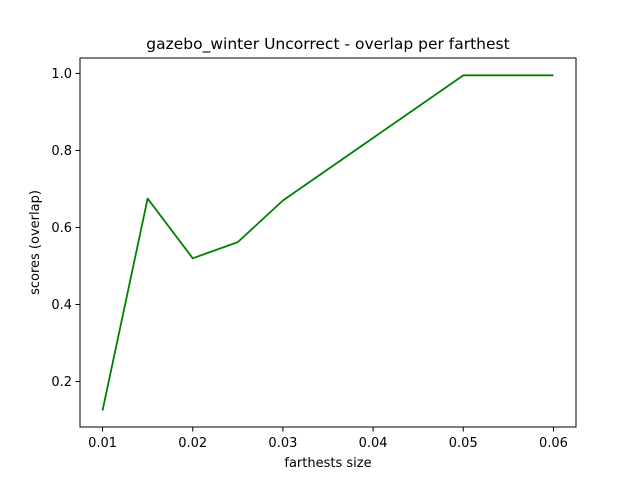  What do you see at coordinates (373, 443) in the screenshot?
I see `x-tick-label: 0.04` at bounding box center [373, 443].